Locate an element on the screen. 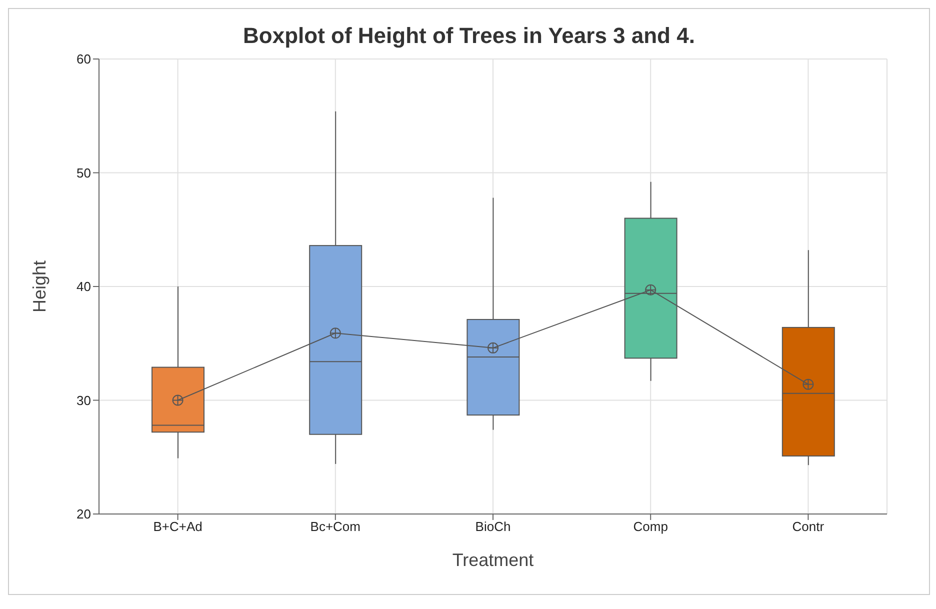 The image size is (936, 609). x-tick-label: BioCh is located at coordinates (493, 526).